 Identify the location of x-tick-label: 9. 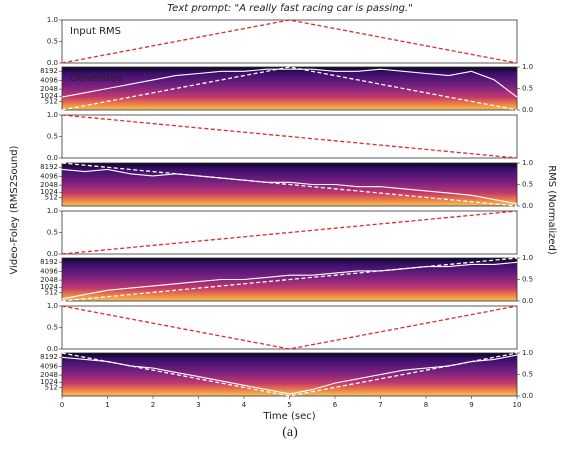
(471, 405).